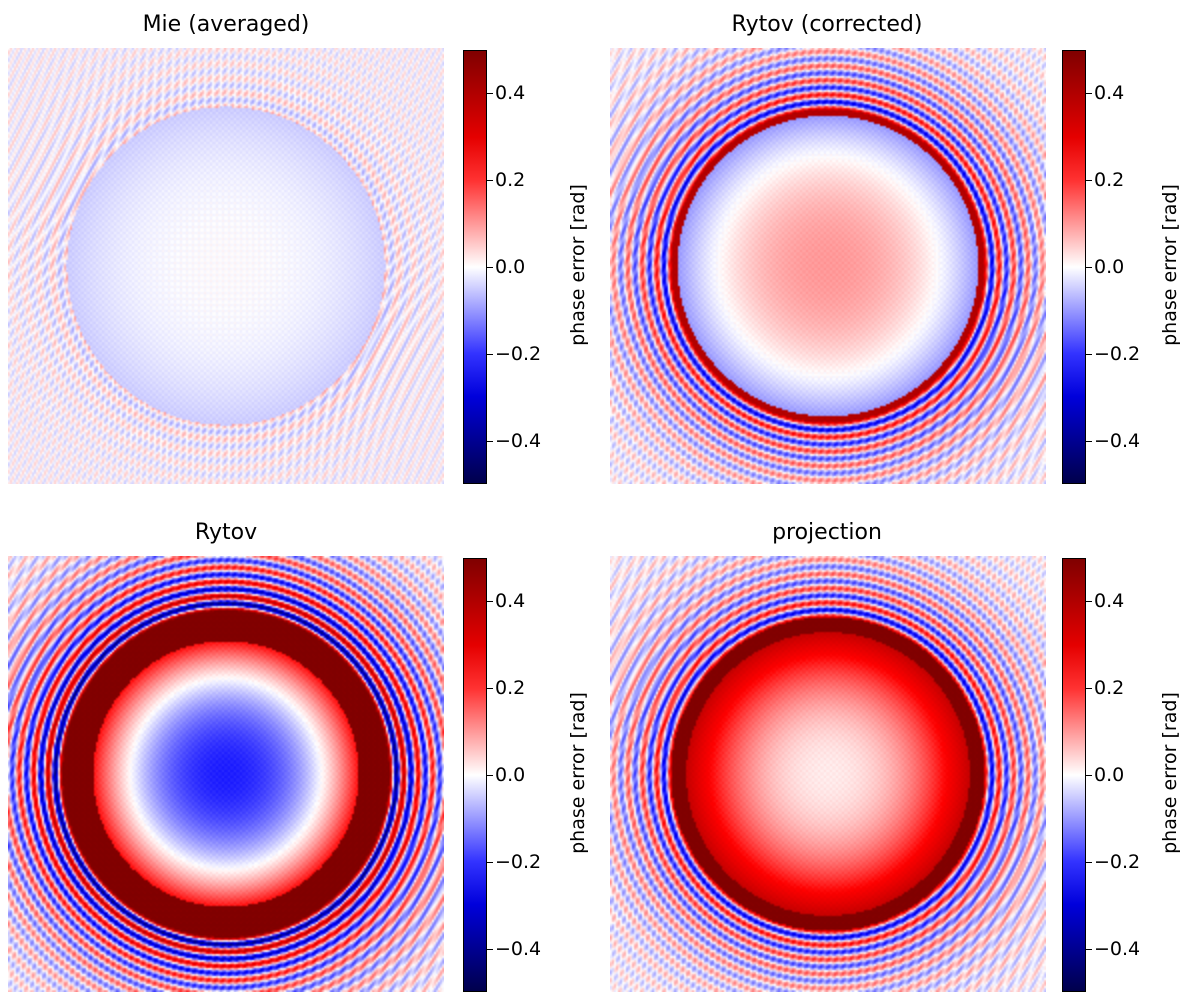 This screenshot has height=992, width=1185. What do you see at coordinates (226, 532) in the screenshot?
I see `panel-title: Rytov` at bounding box center [226, 532].